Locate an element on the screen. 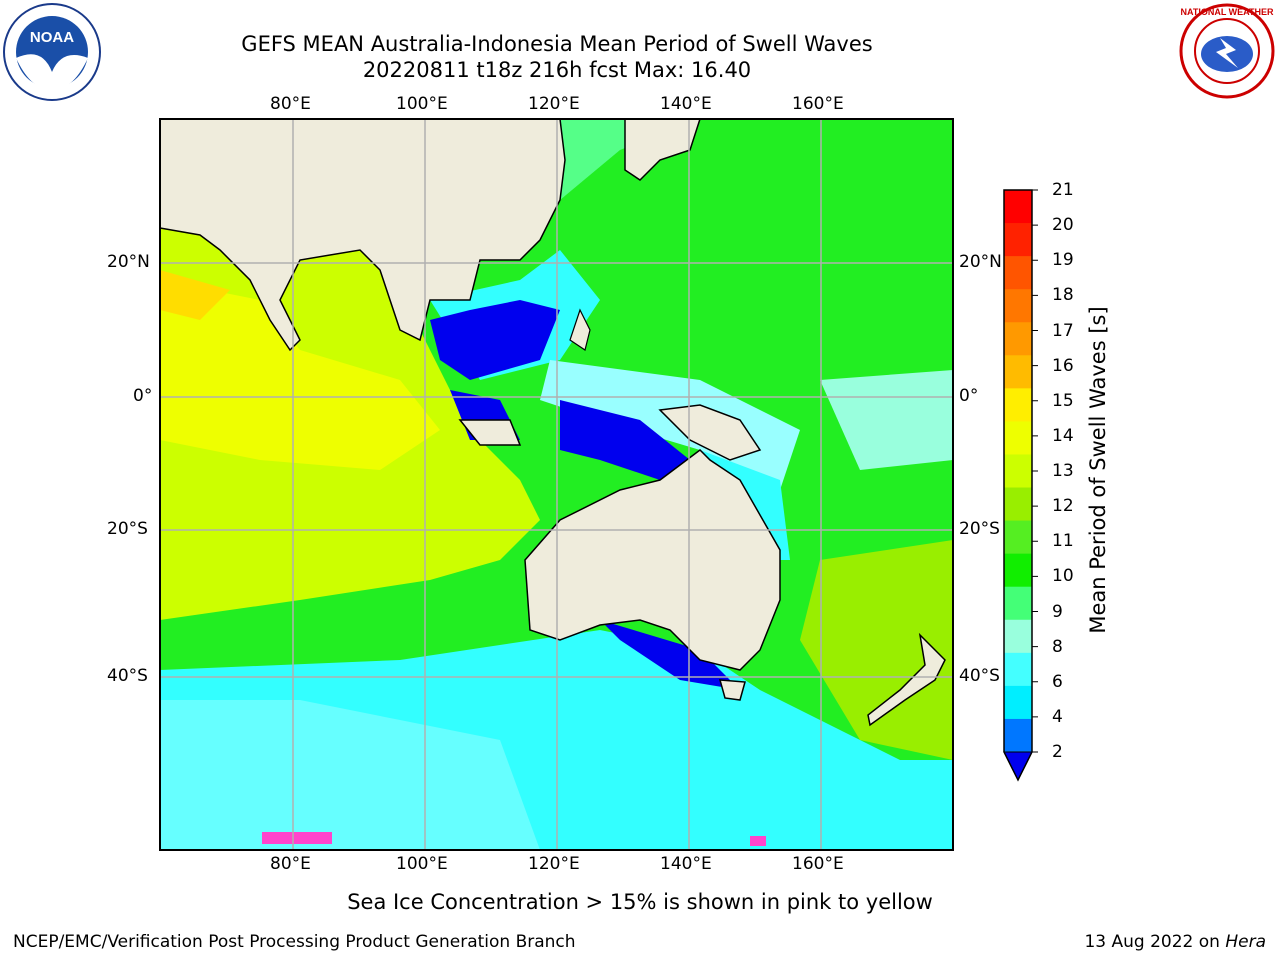  colorbar-tick-label: 13 is located at coordinates (1063, 471).